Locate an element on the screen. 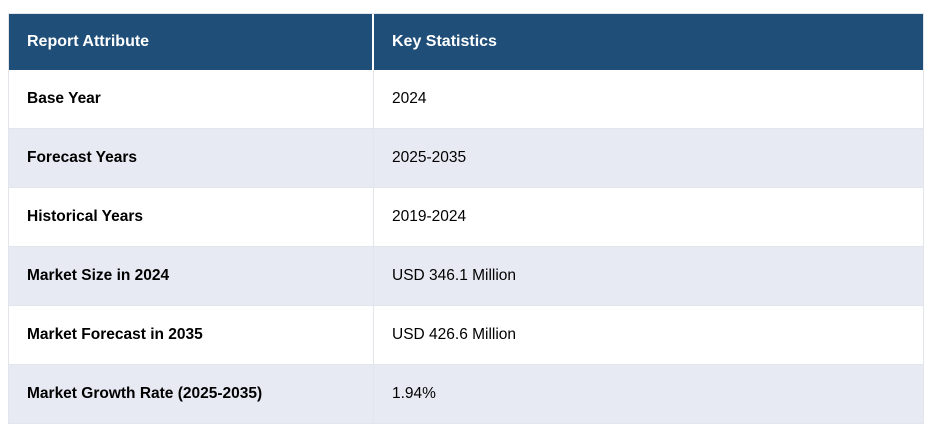 The image size is (930, 424). value-cell: 1.94% is located at coordinates (648, 394).